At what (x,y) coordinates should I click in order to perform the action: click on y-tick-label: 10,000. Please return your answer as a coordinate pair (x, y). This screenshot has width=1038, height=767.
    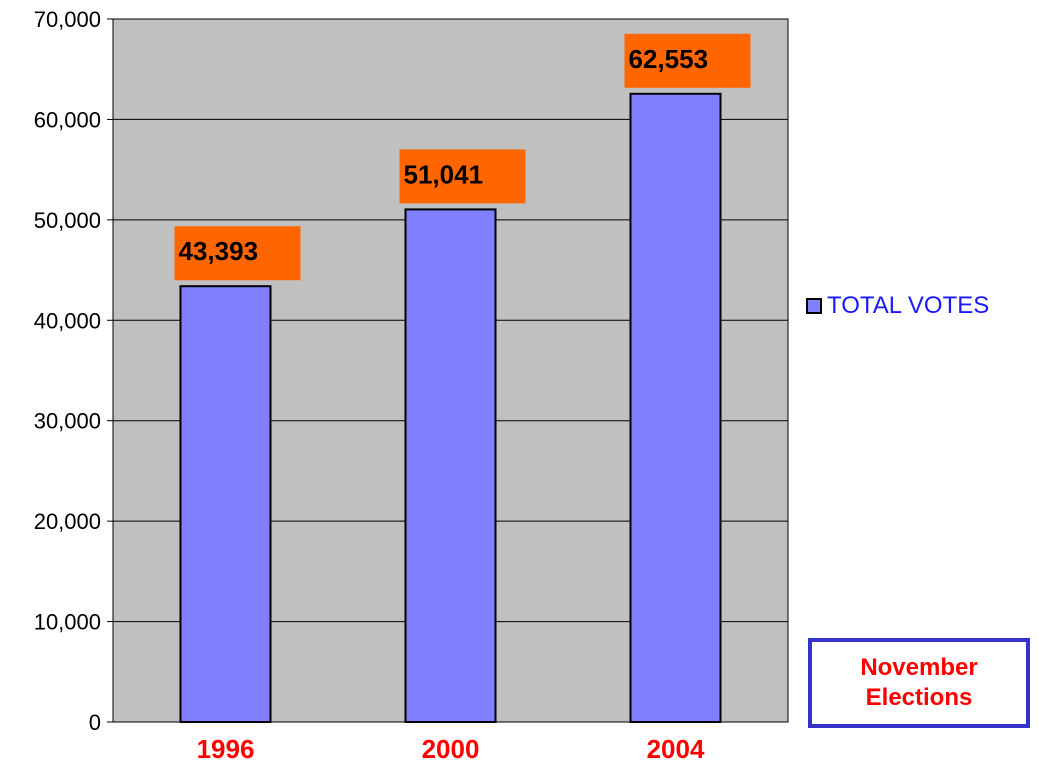
    Looking at the image, I should click on (67, 622).